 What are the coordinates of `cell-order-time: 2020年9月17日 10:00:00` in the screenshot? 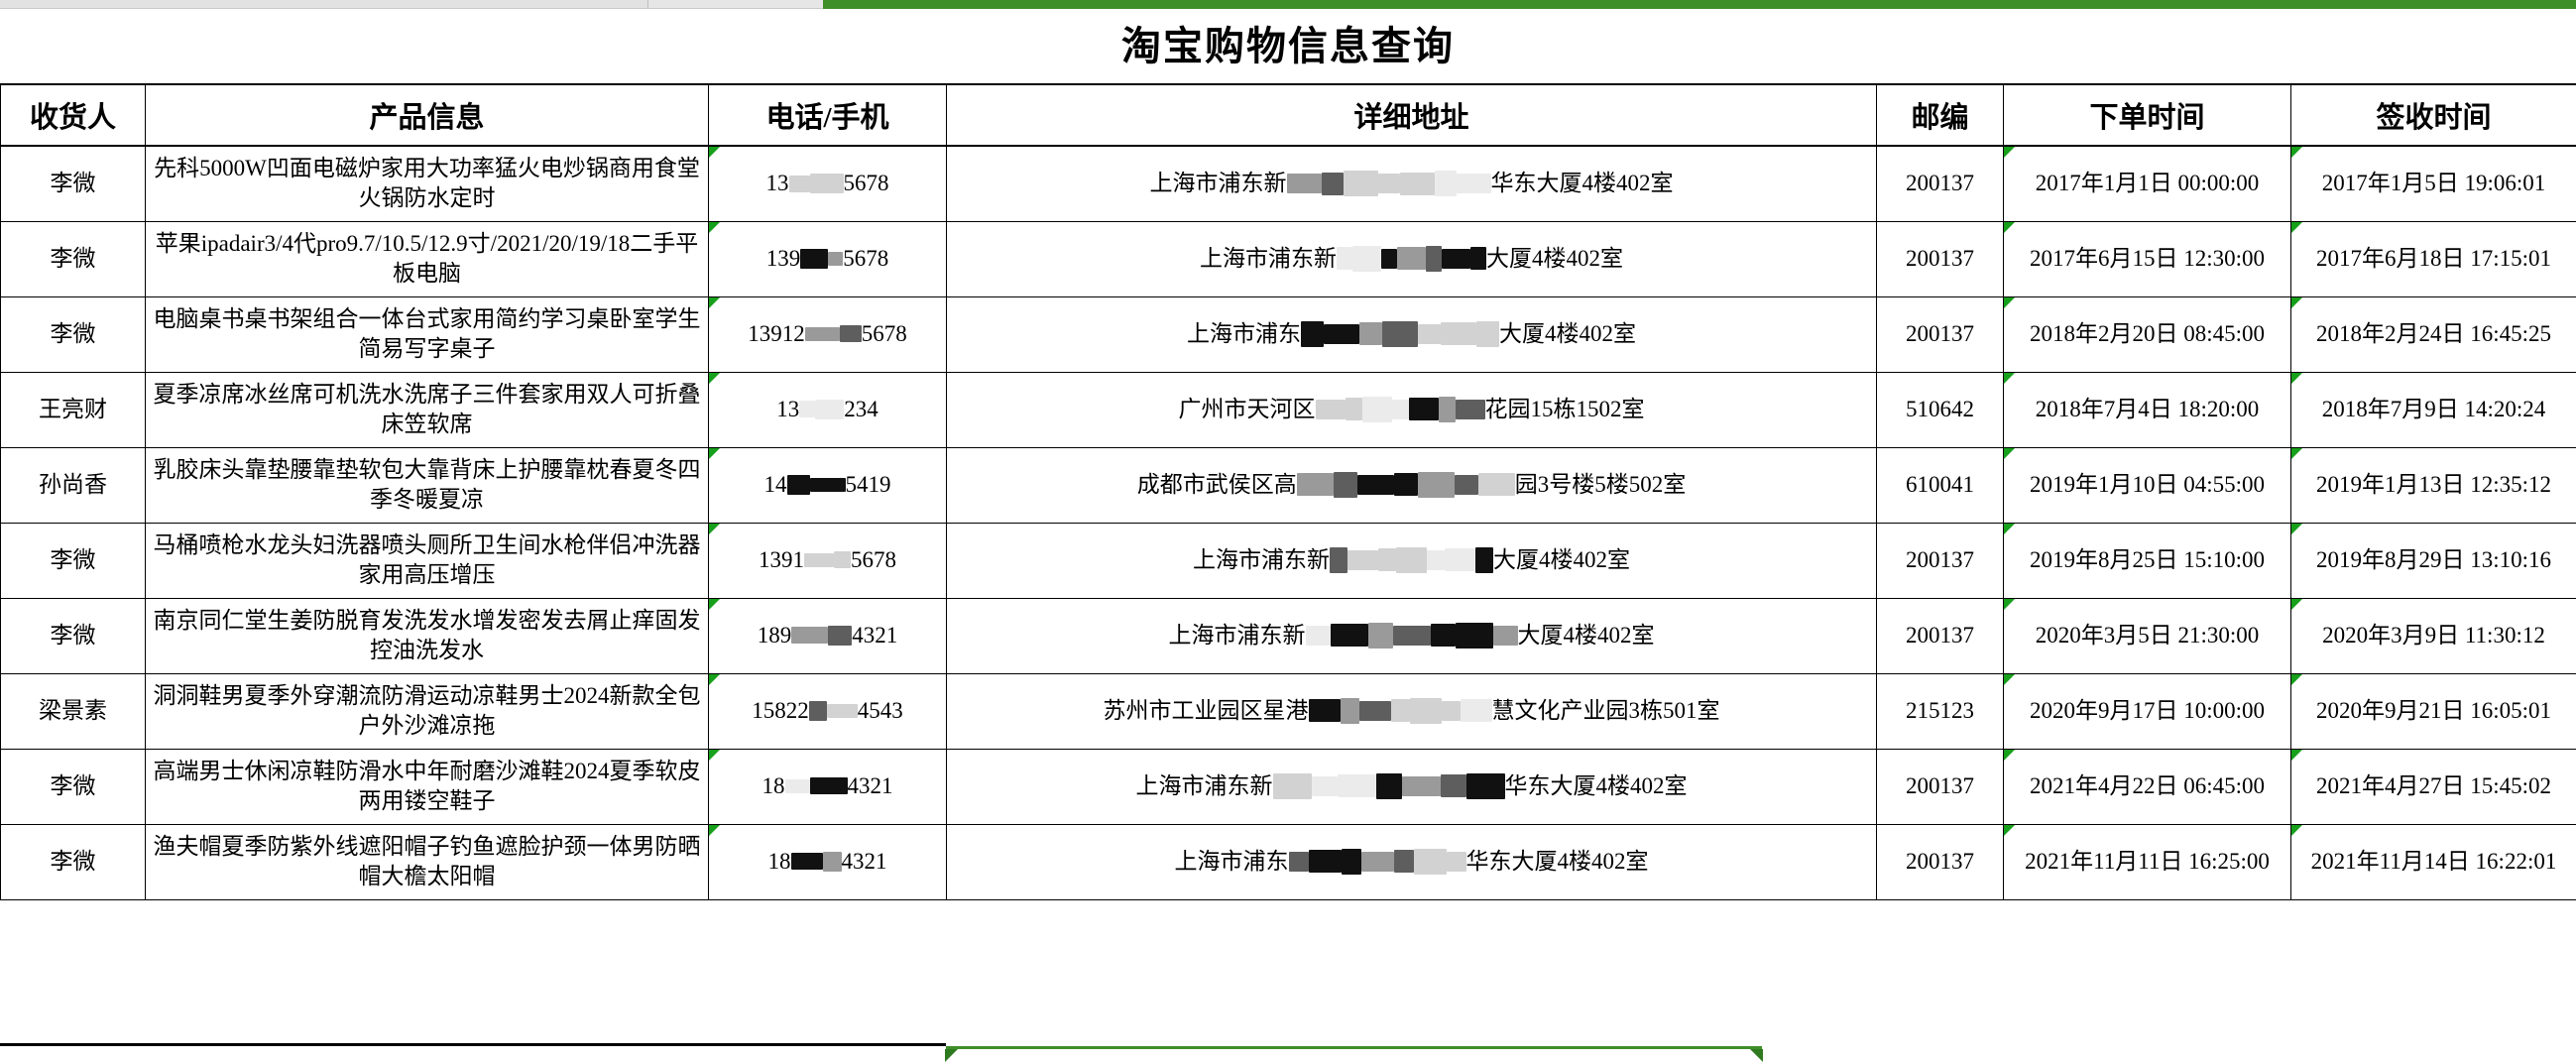 It's located at (2148, 711).